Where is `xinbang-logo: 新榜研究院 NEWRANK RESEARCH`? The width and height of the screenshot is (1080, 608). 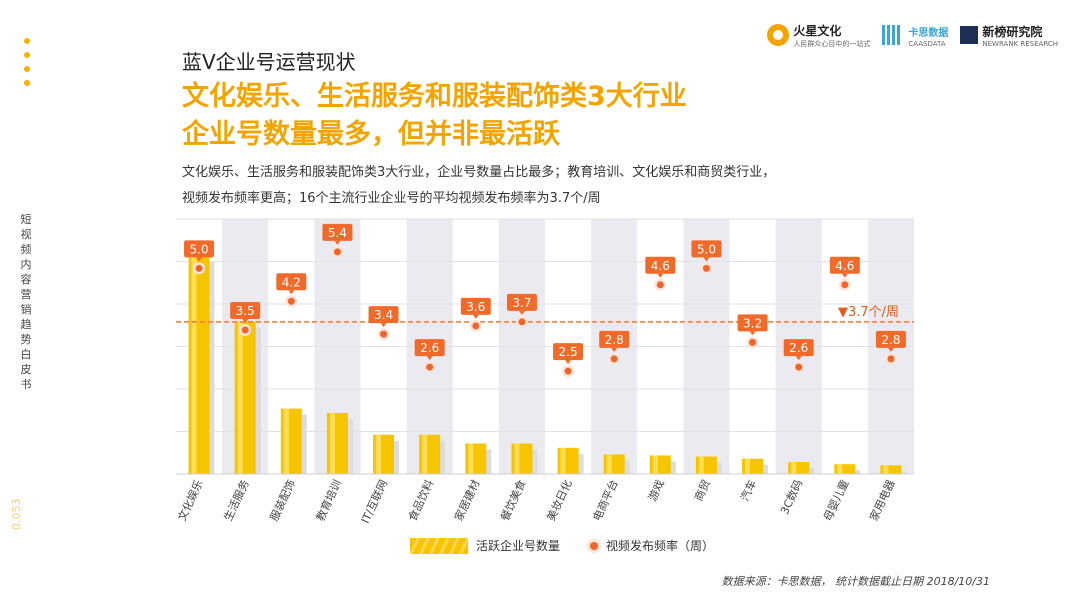 xinbang-logo: 新榜研究院 NEWRANK RESEARCH is located at coordinates (1009, 34).